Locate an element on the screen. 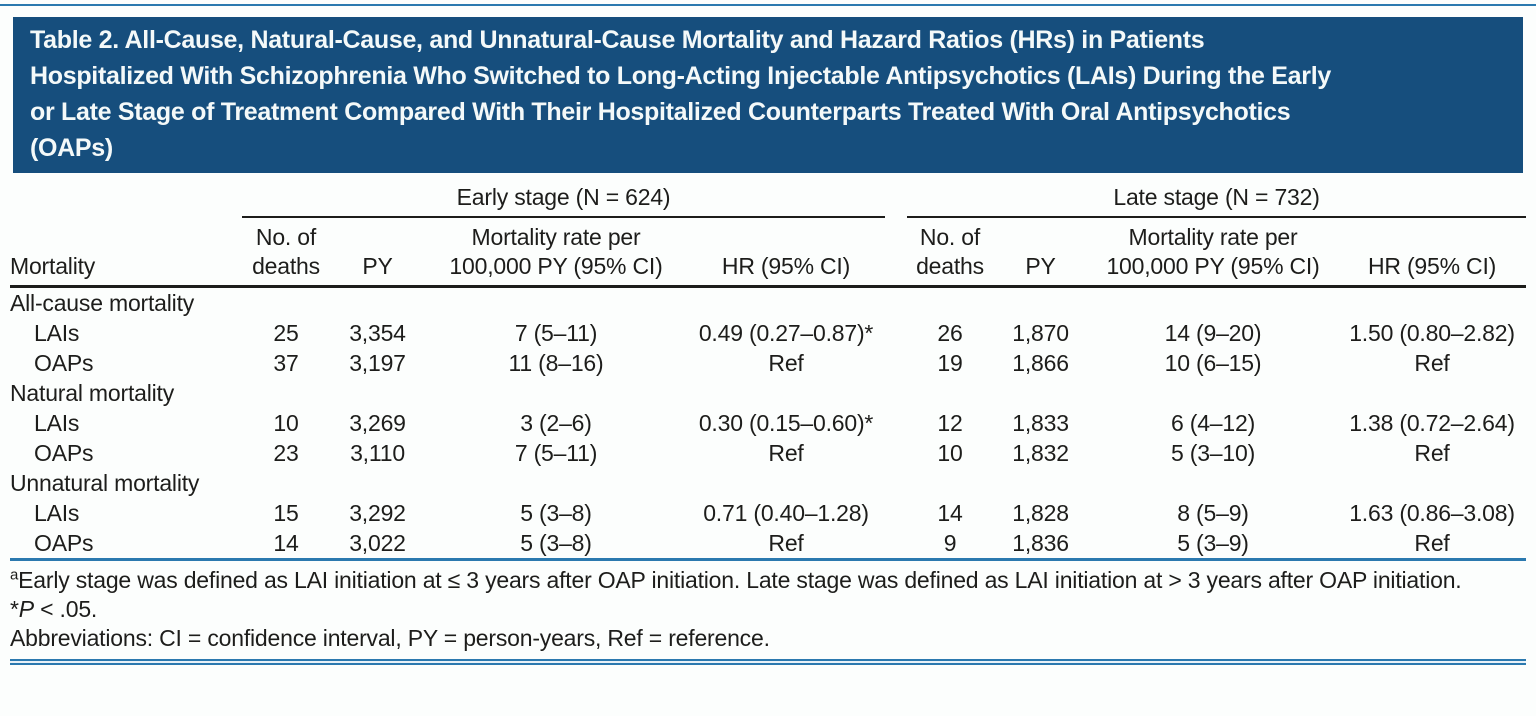 This screenshot has width=1536, height=716. cell-early-deaths: 14 is located at coordinates (286, 544).